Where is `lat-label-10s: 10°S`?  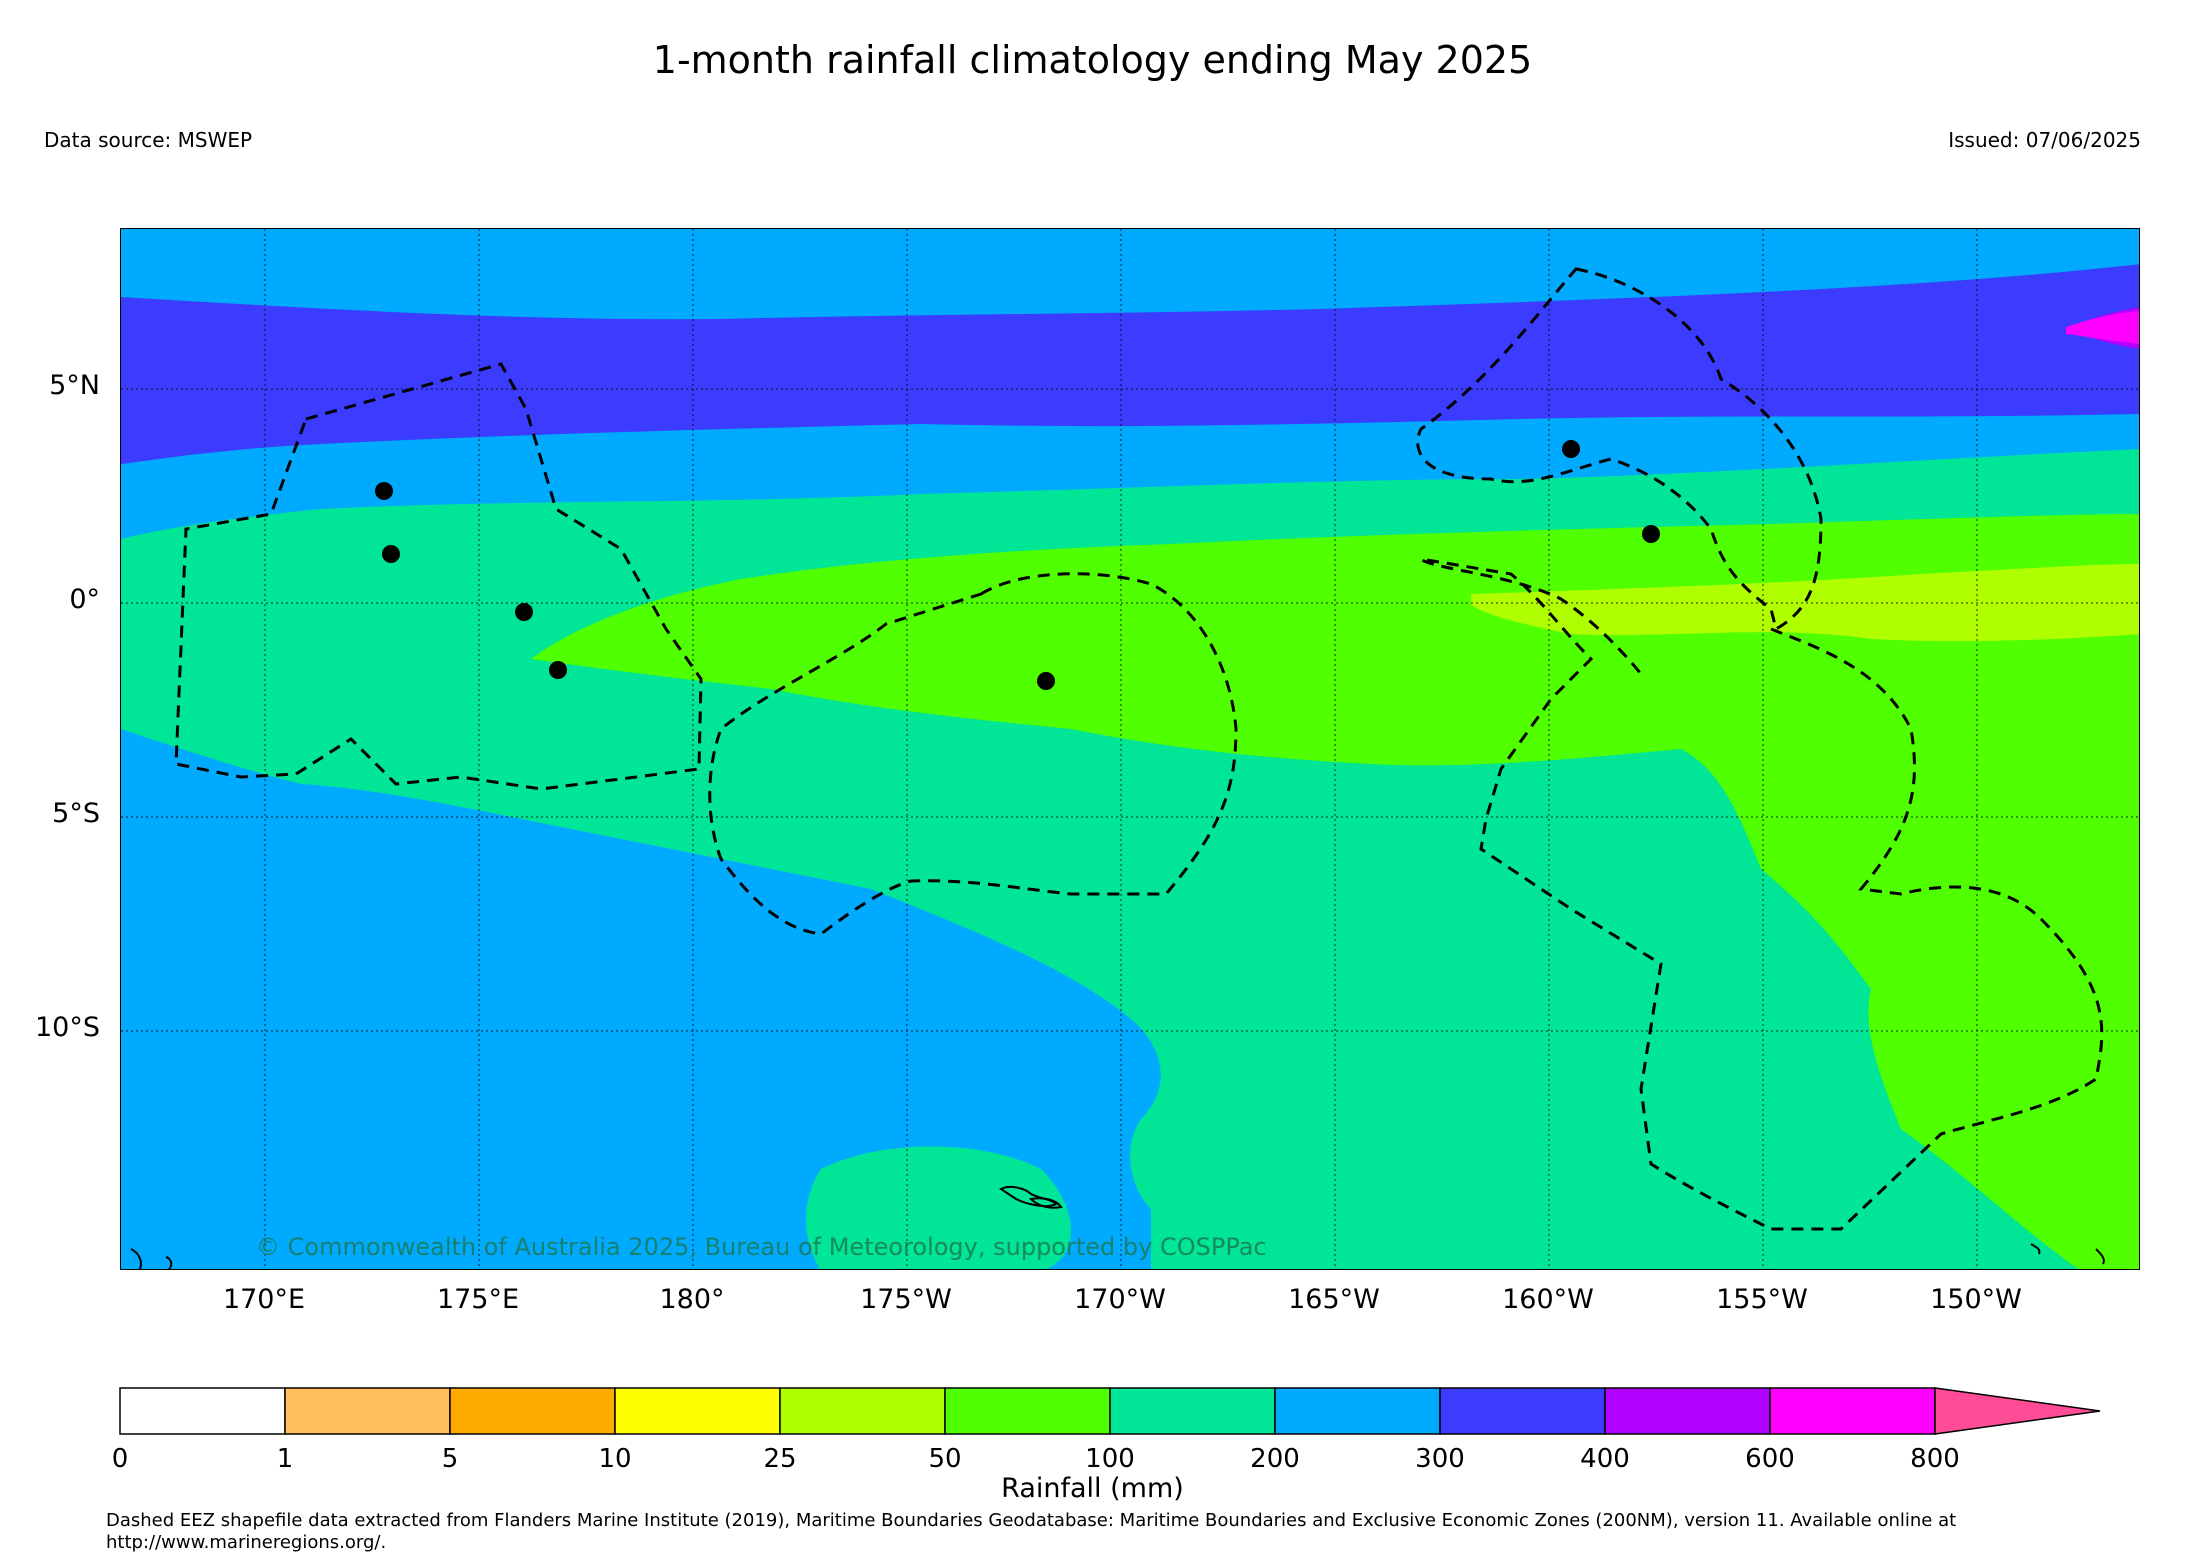 lat-label-10s: 10°S is located at coordinates (67, 1027).